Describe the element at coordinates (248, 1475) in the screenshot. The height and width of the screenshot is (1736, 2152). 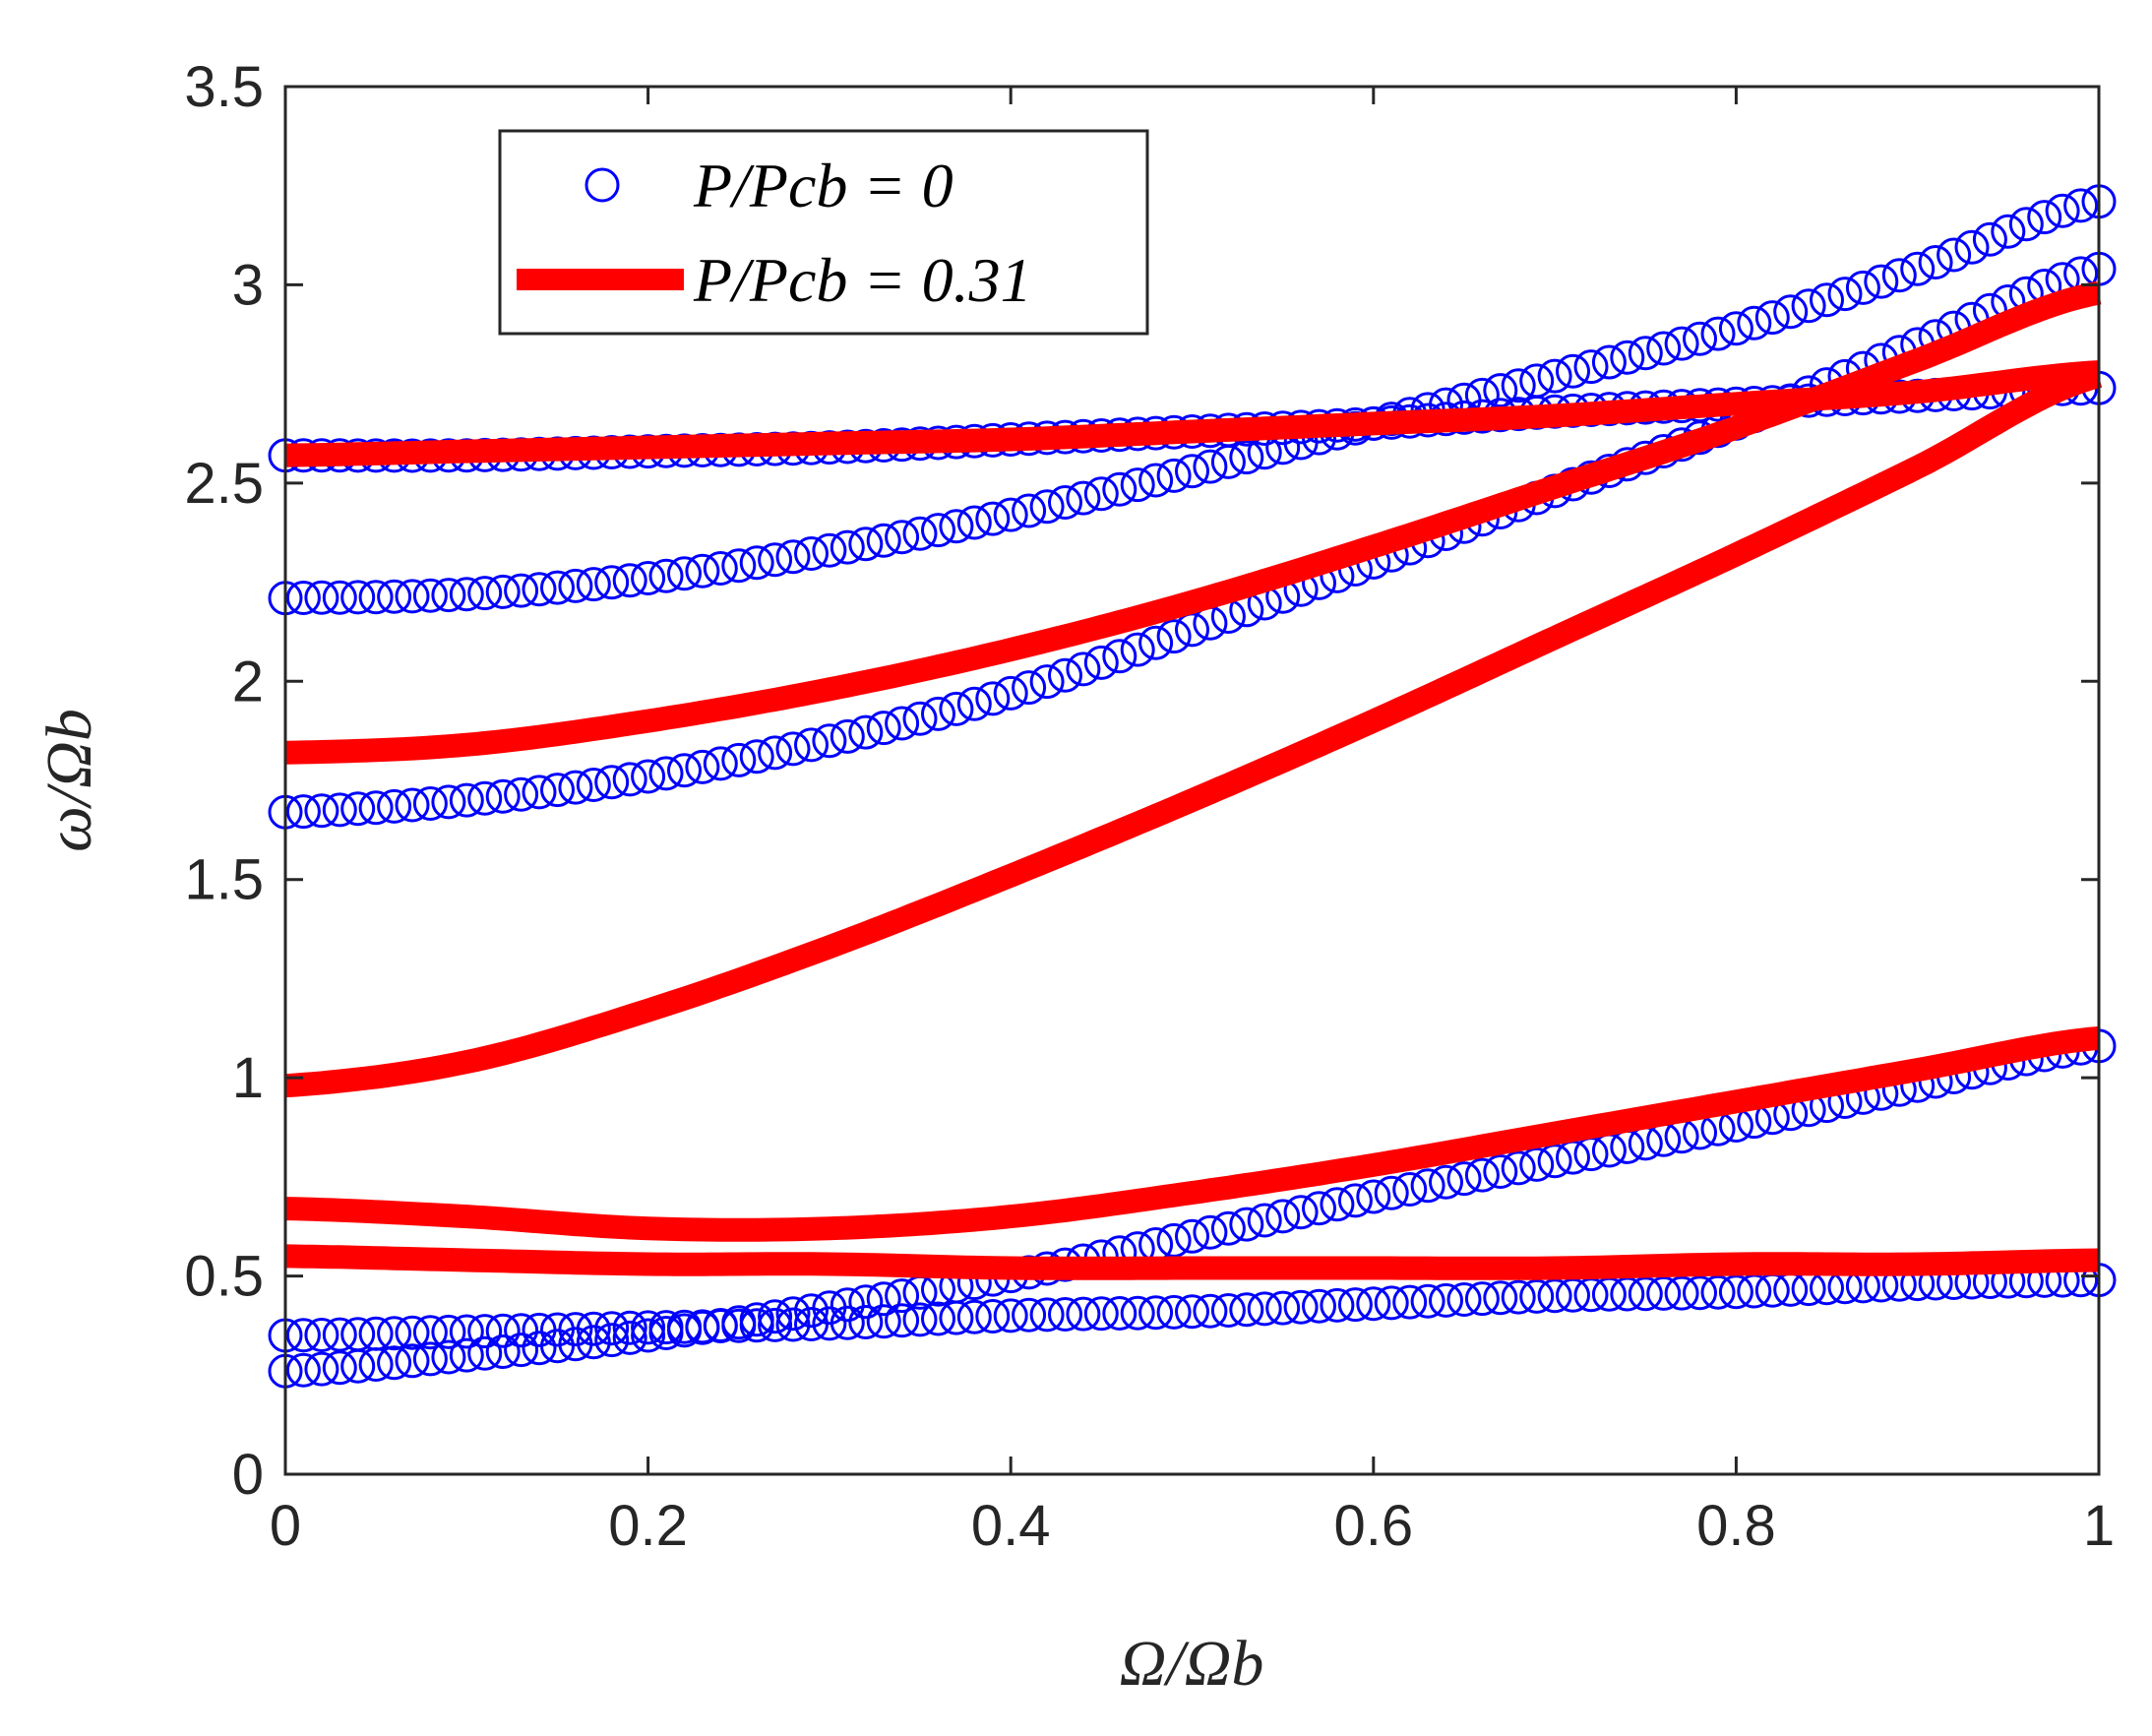
I see `y-tick-label: 0` at that location.